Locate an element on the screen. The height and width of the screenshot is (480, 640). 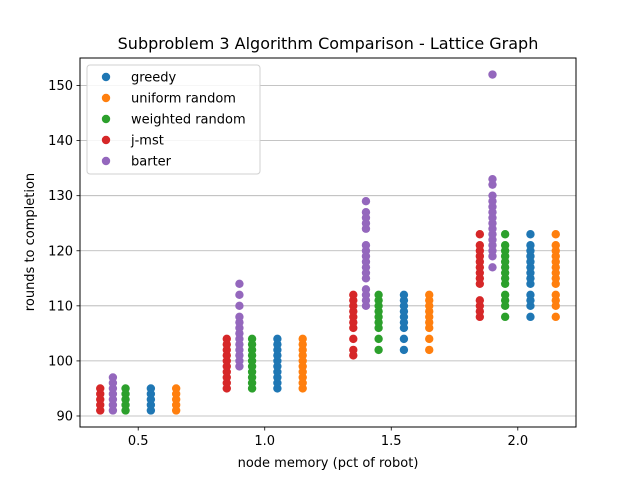
y-tick-label: 110 is located at coordinates (60, 306).